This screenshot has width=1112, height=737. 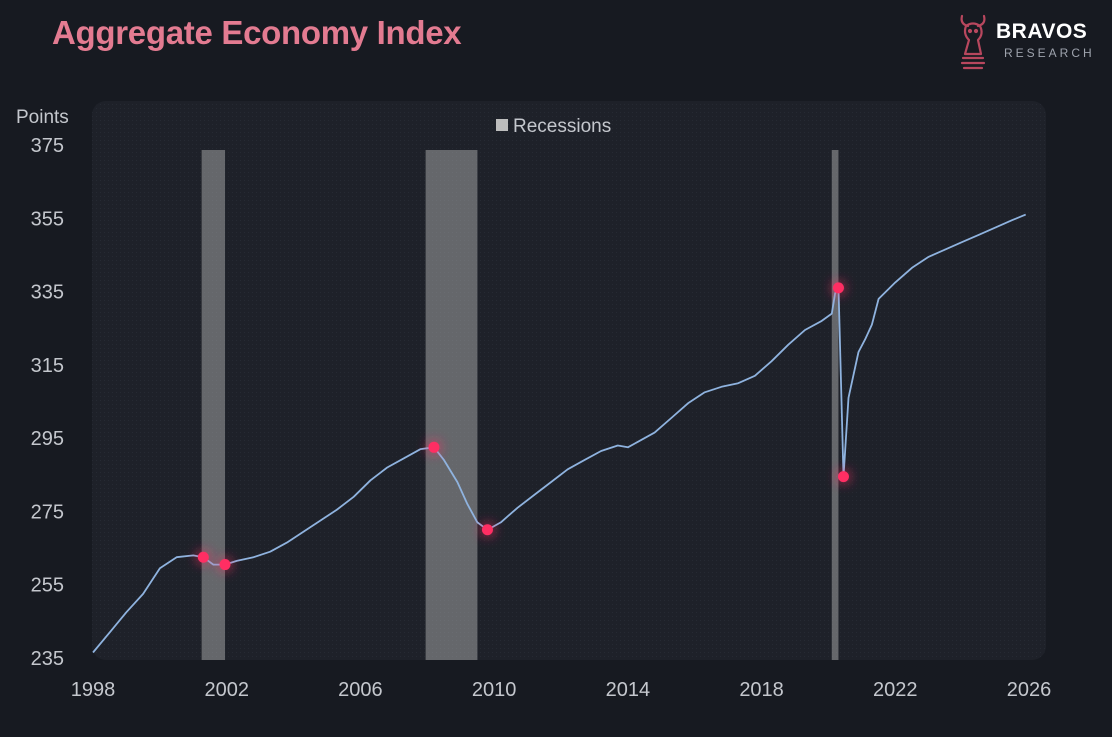 What do you see at coordinates (502, 125) in the screenshot?
I see `legend-swatch` at bounding box center [502, 125].